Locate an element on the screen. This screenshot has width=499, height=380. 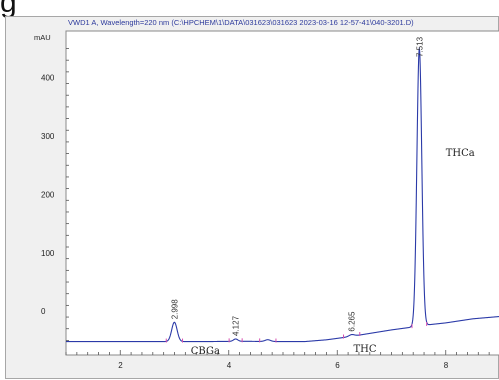
x-tick-label: 4 is located at coordinates (229, 365).